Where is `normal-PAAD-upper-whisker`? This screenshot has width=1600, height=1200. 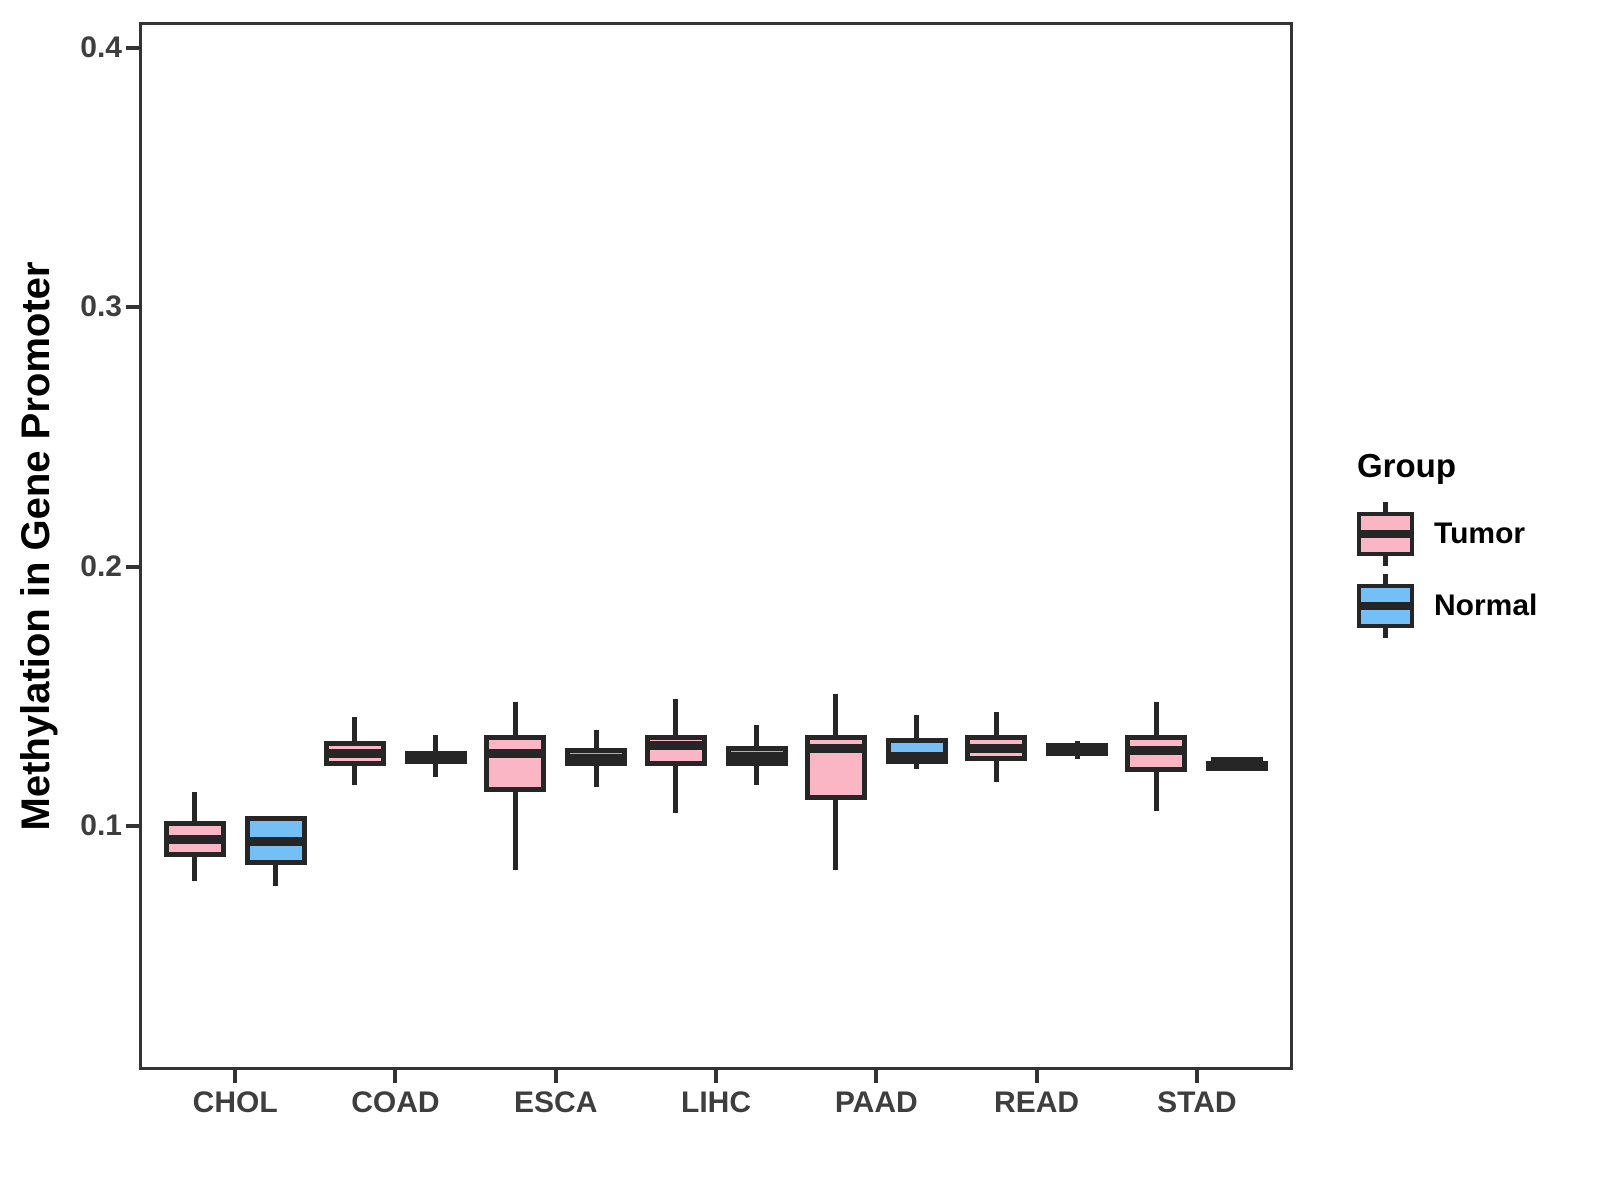
normal-PAAD-upper-whisker is located at coordinates (917, 726).